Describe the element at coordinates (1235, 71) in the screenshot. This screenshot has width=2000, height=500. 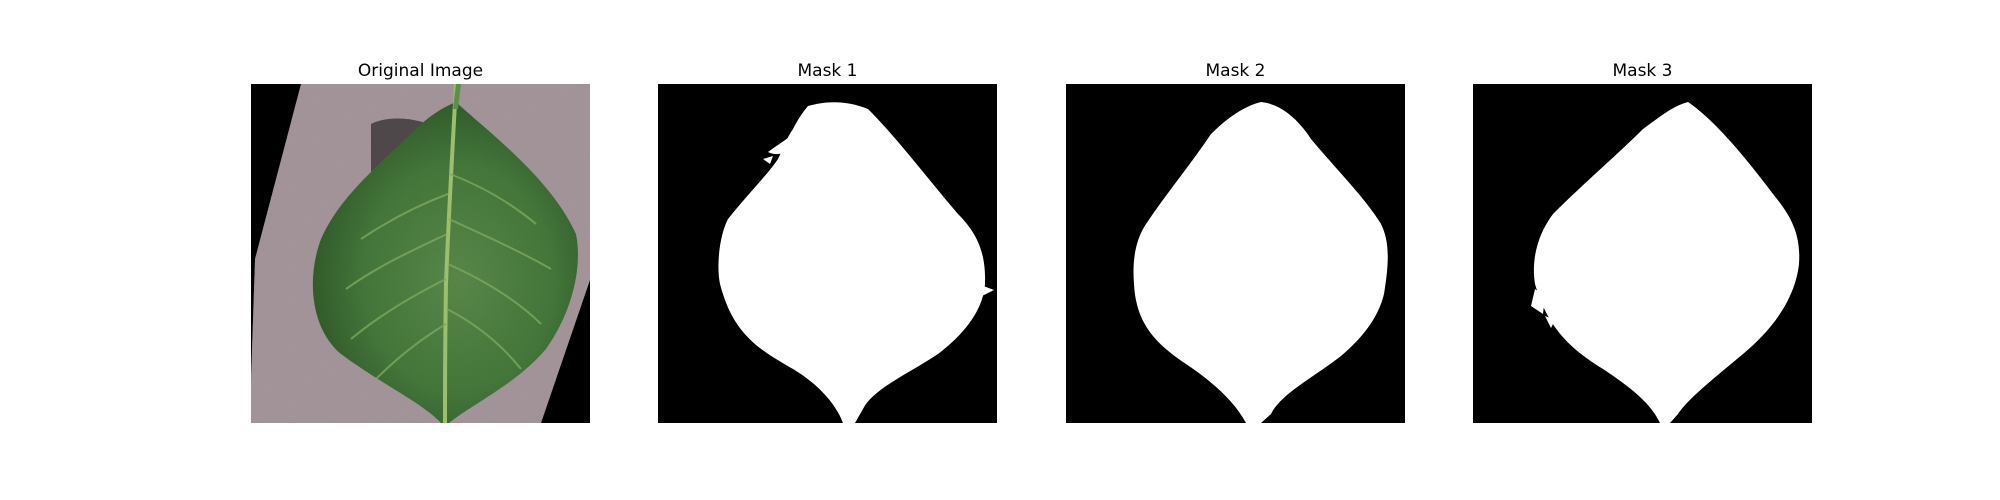
I see `panel-title: Mask 2` at that location.